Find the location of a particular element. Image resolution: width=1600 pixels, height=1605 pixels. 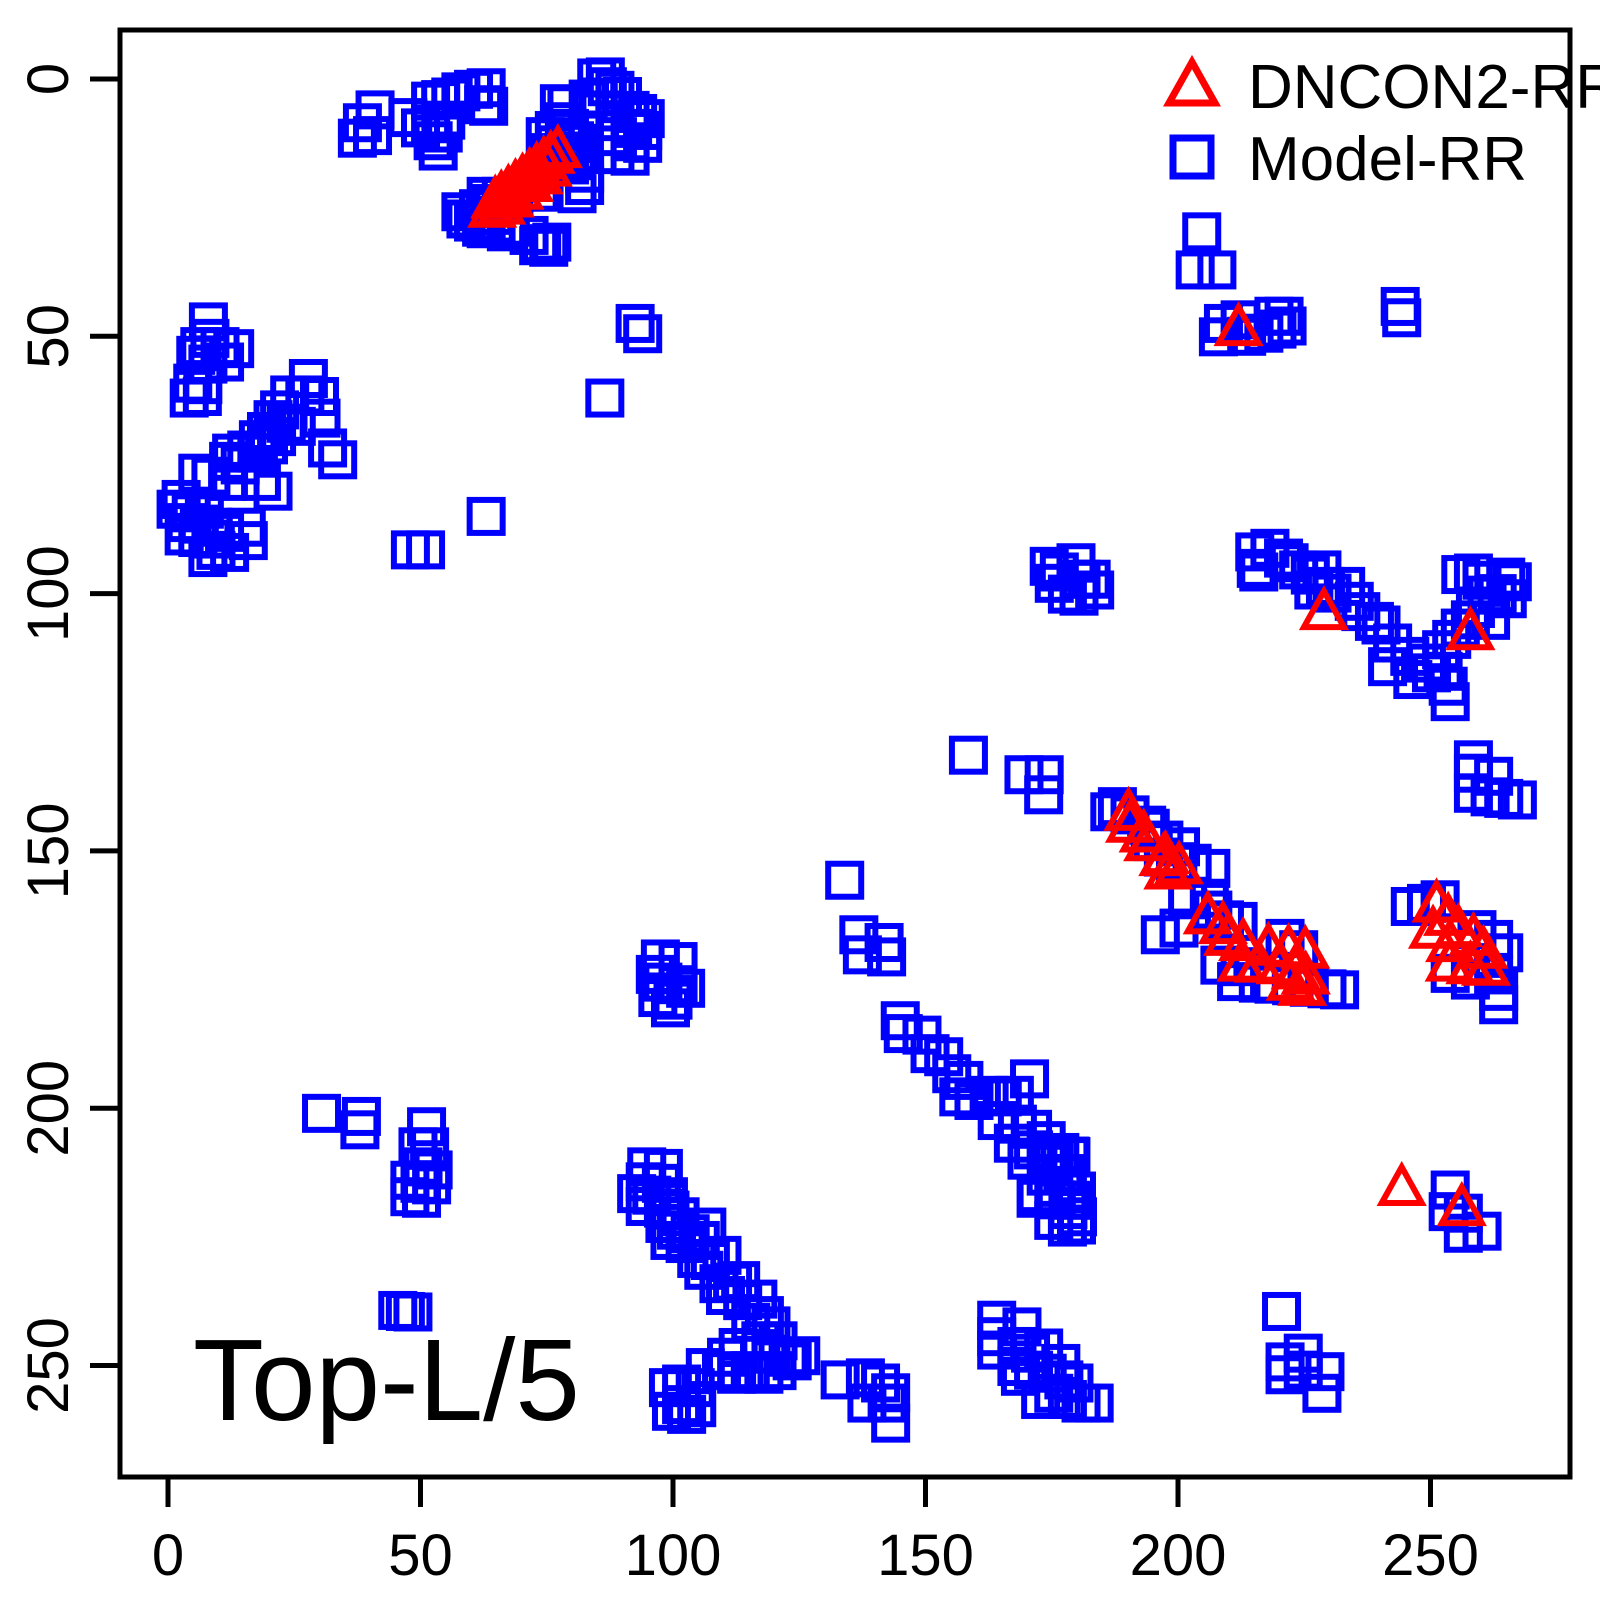

y-tick-label: 250 is located at coordinates (48, 1365).